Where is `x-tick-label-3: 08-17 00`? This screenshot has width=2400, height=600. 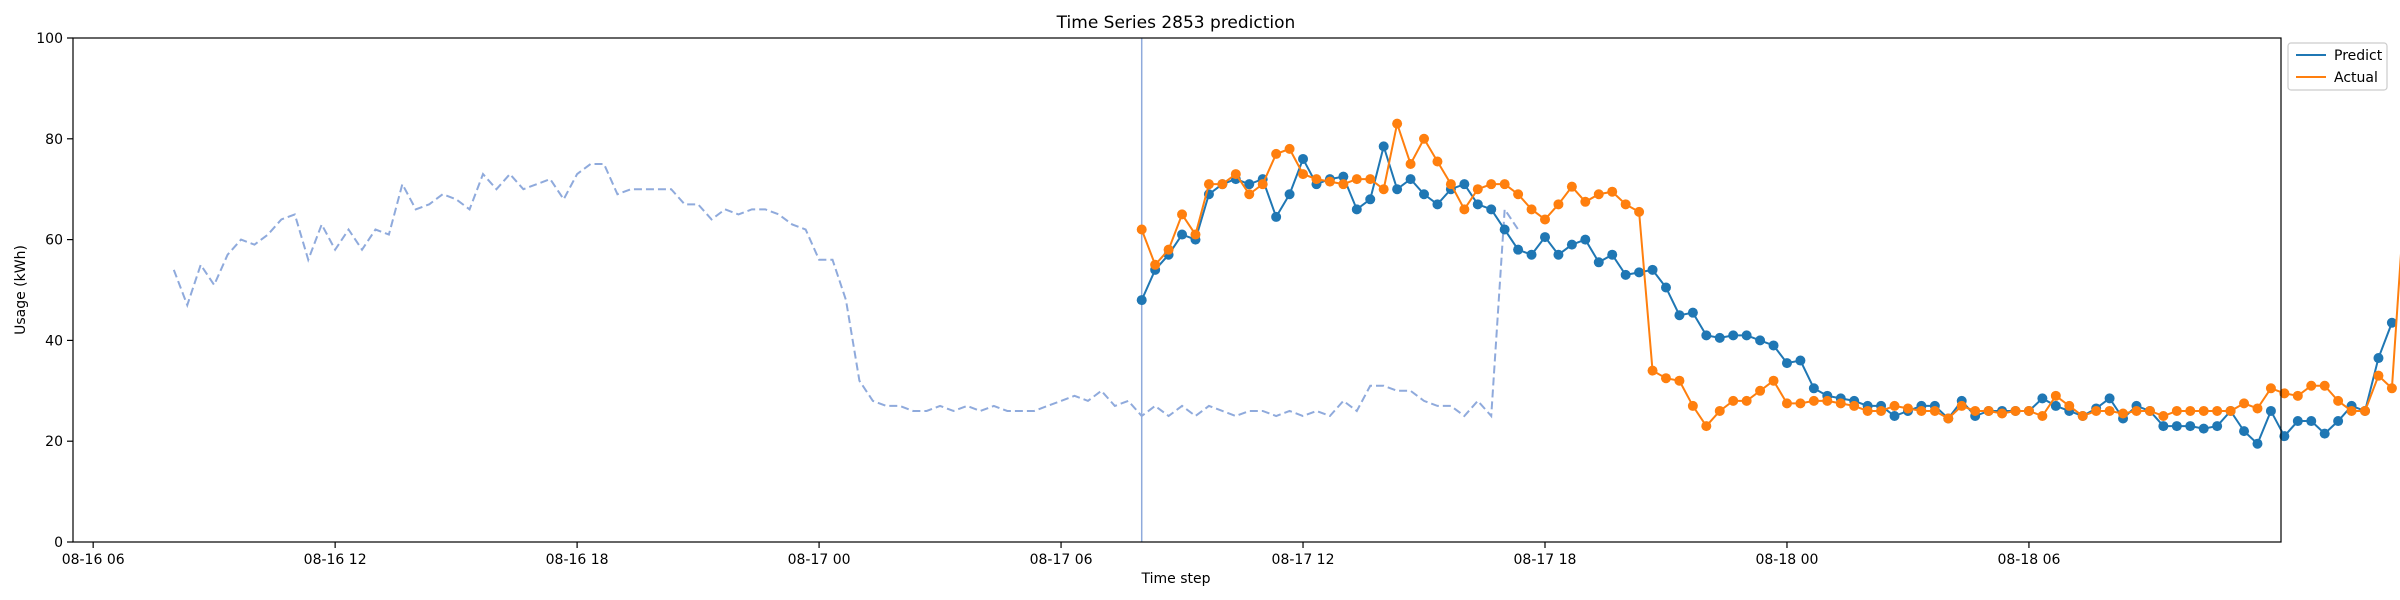 x-tick-label-3: 08-17 00 is located at coordinates (819, 560).